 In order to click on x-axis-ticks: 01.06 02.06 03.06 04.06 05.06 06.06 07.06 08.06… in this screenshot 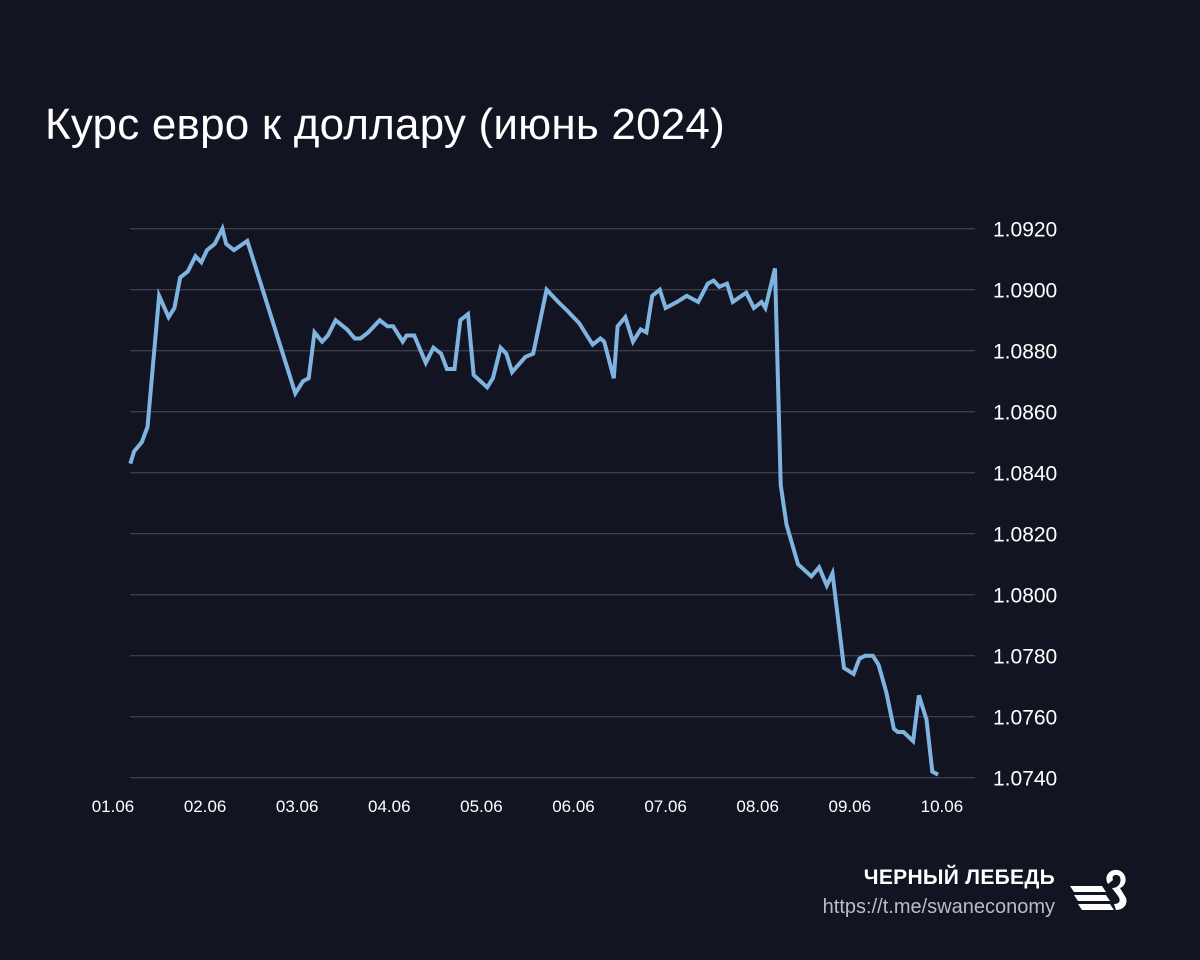, I will do `click(527, 806)`.